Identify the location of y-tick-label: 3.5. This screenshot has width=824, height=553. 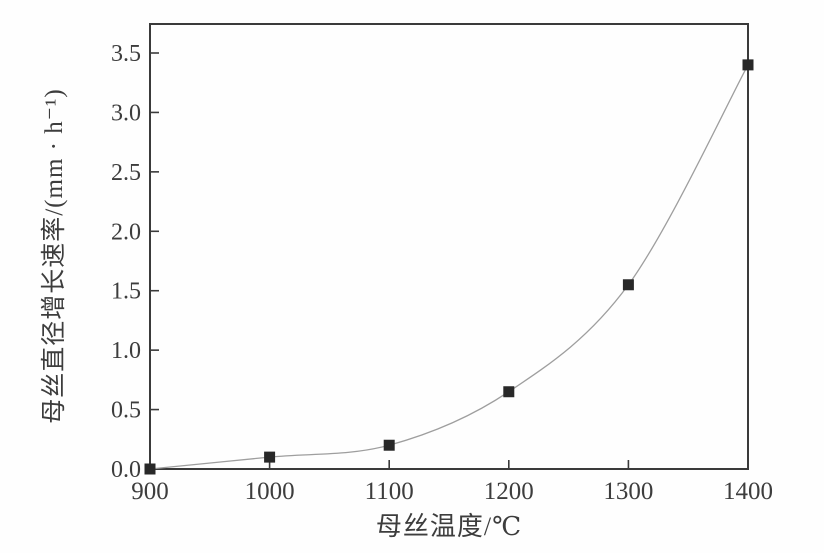
(126, 54).